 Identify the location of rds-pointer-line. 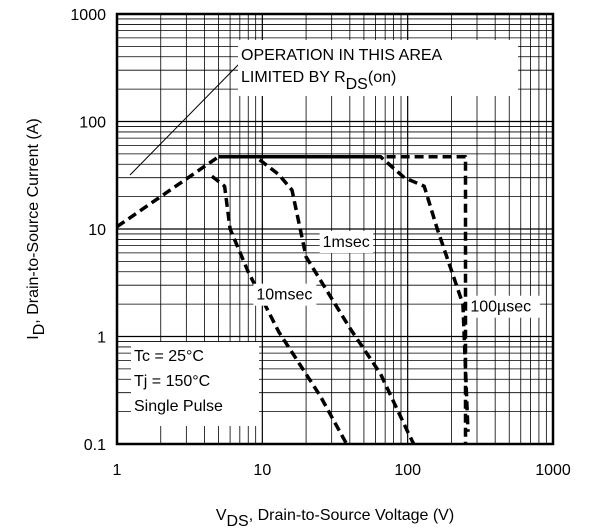
(185, 119).